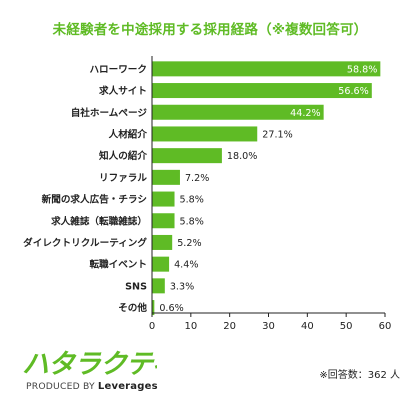 This screenshot has width=420, height=414. What do you see at coordinates (123, 91) in the screenshot?
I see `category-label-1: 求人サイト` at bounding box center [123, 91].